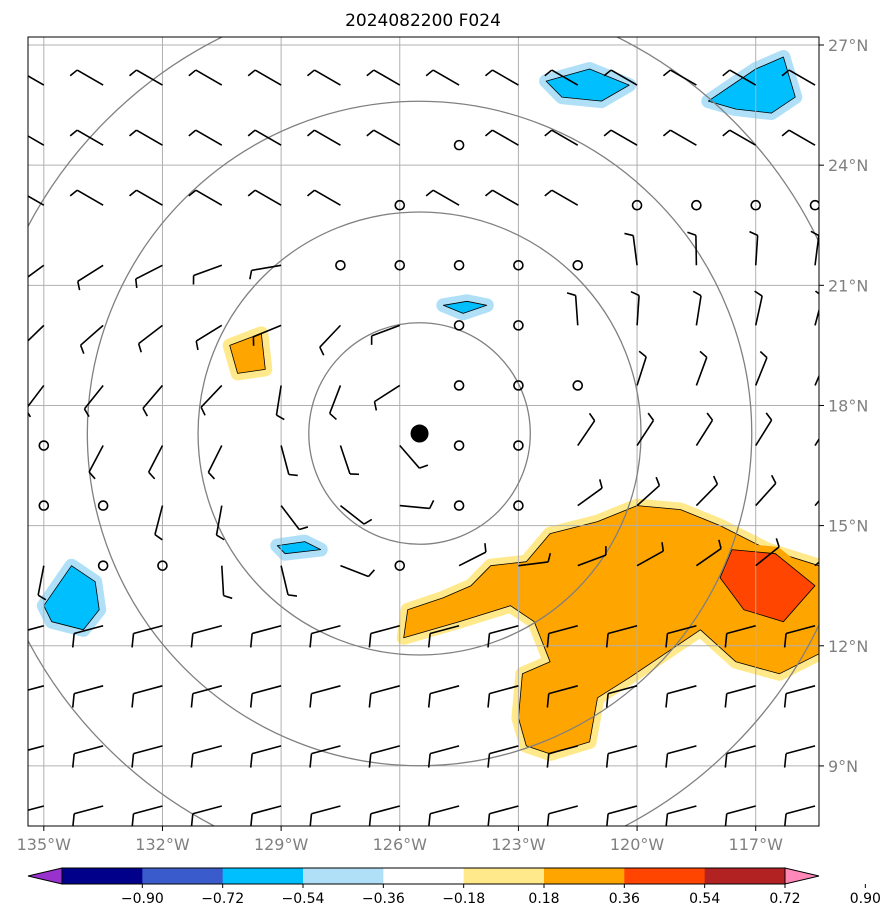 This screenshot has width=889, height=924. I want to click on x-axis-ticks: 135°W 132°W 129°W 126°W 123°W 120°W 117°W, so click(400, 840).